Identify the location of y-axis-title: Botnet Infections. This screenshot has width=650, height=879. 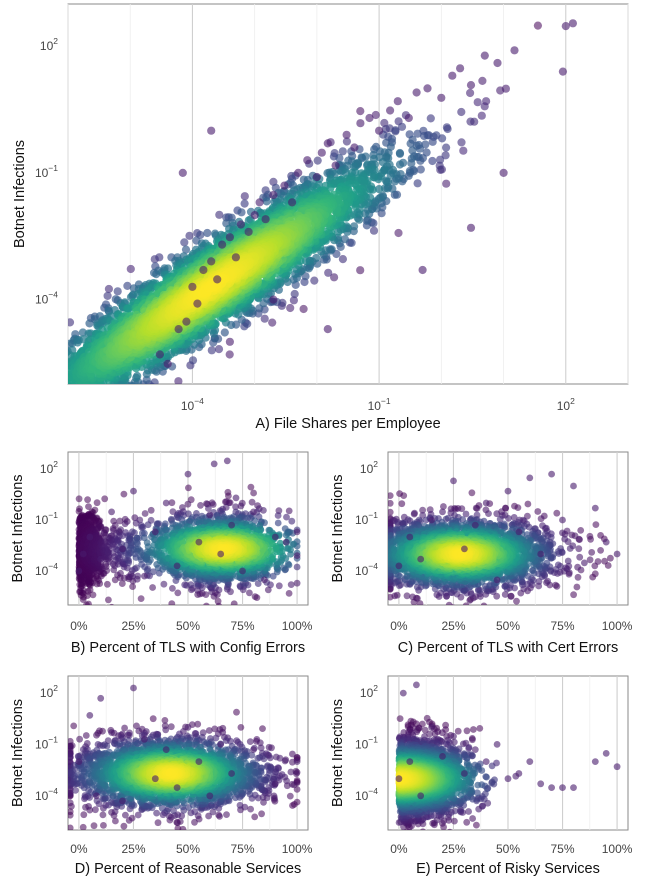
(20, 194).